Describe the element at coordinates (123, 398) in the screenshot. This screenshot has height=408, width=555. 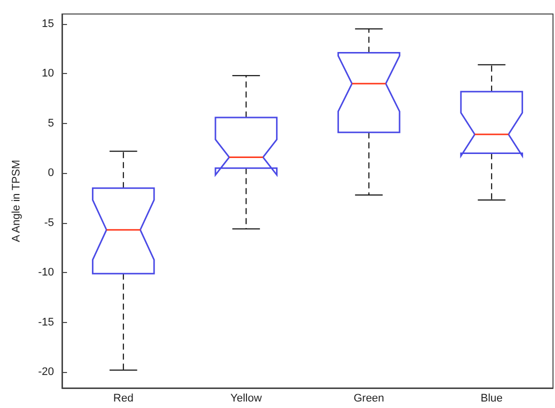
I see `x-tick-label: Red` at that location.